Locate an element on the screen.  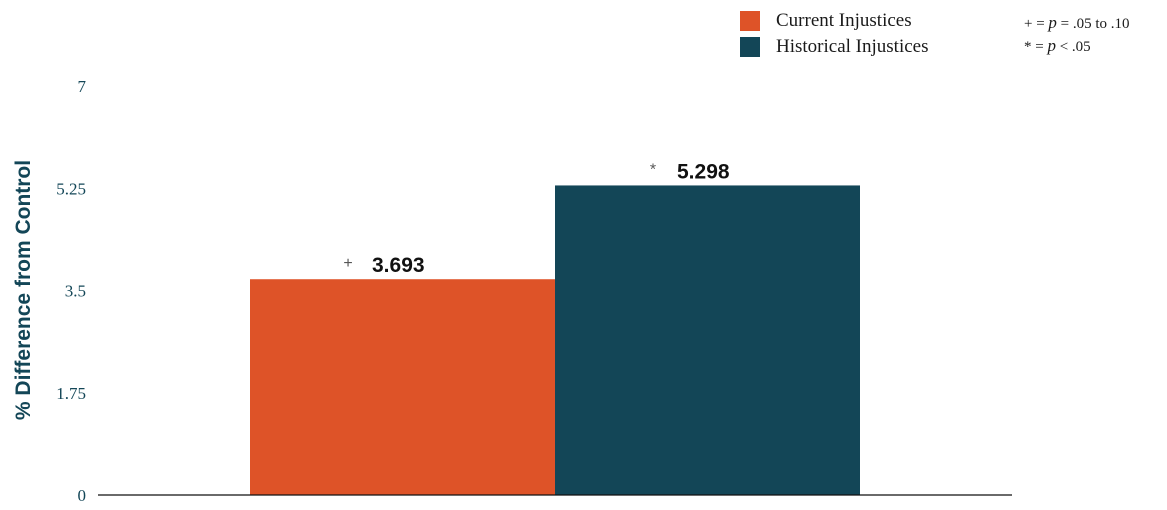
y-axis-label: % Difference from Control is located at coordinates (23, 290).